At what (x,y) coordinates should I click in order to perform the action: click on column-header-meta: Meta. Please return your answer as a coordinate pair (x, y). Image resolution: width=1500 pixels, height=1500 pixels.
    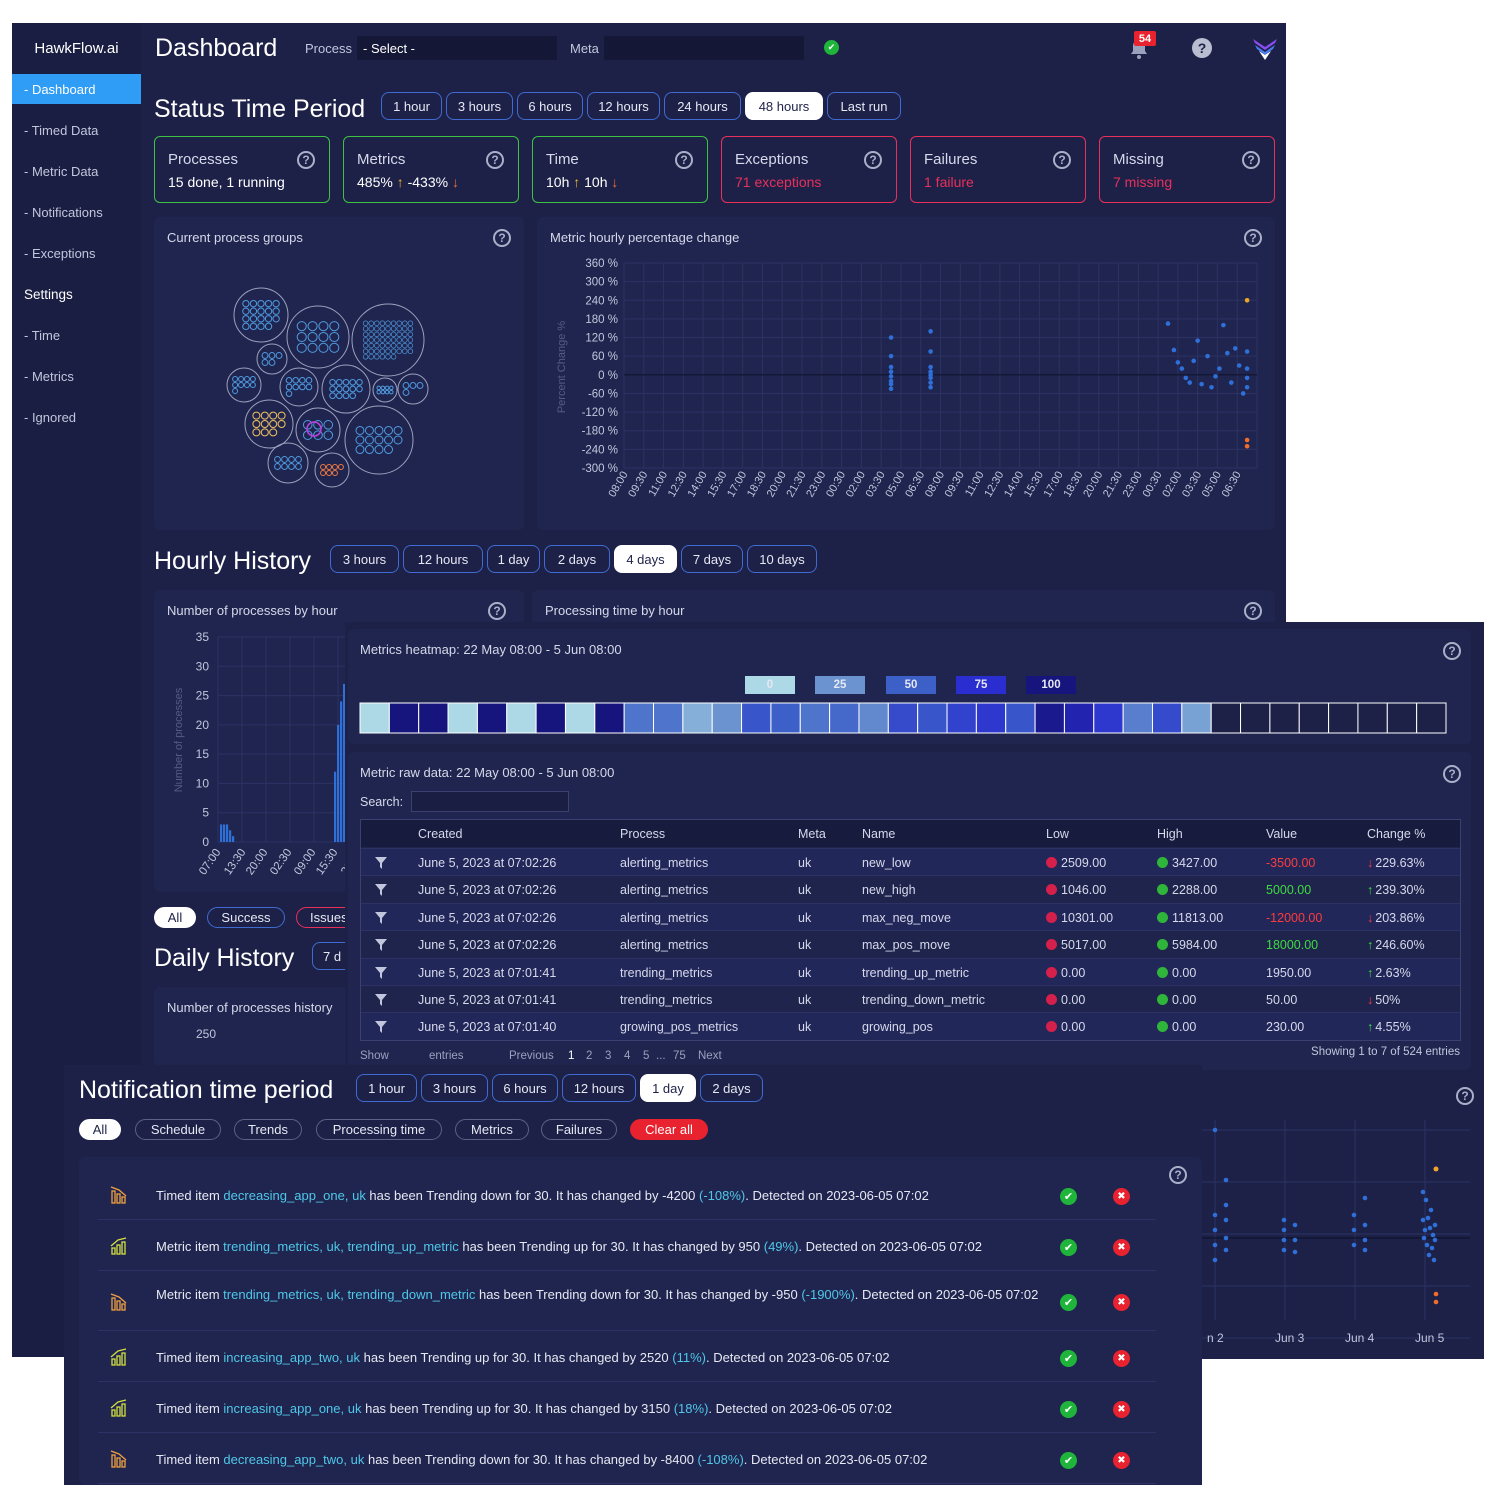
    Looking at the image, I should click on (812, 834).